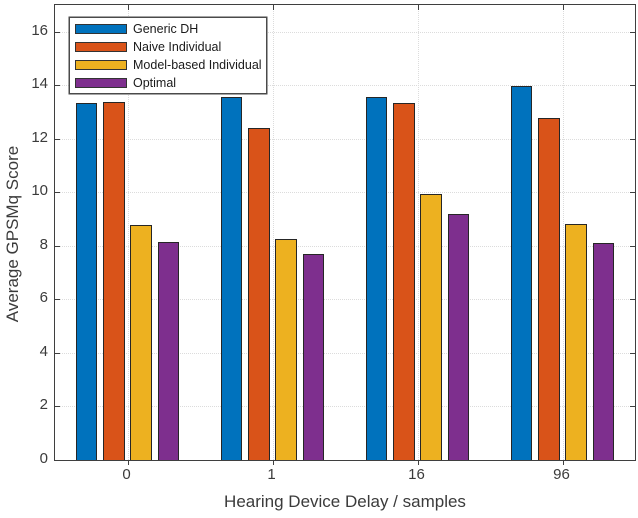 The width and height of the screenshot is (638, 518). Describe the element at coordinates (286, 349) in the screenshot. I see `bar-model-based-individual-x1` at that location.